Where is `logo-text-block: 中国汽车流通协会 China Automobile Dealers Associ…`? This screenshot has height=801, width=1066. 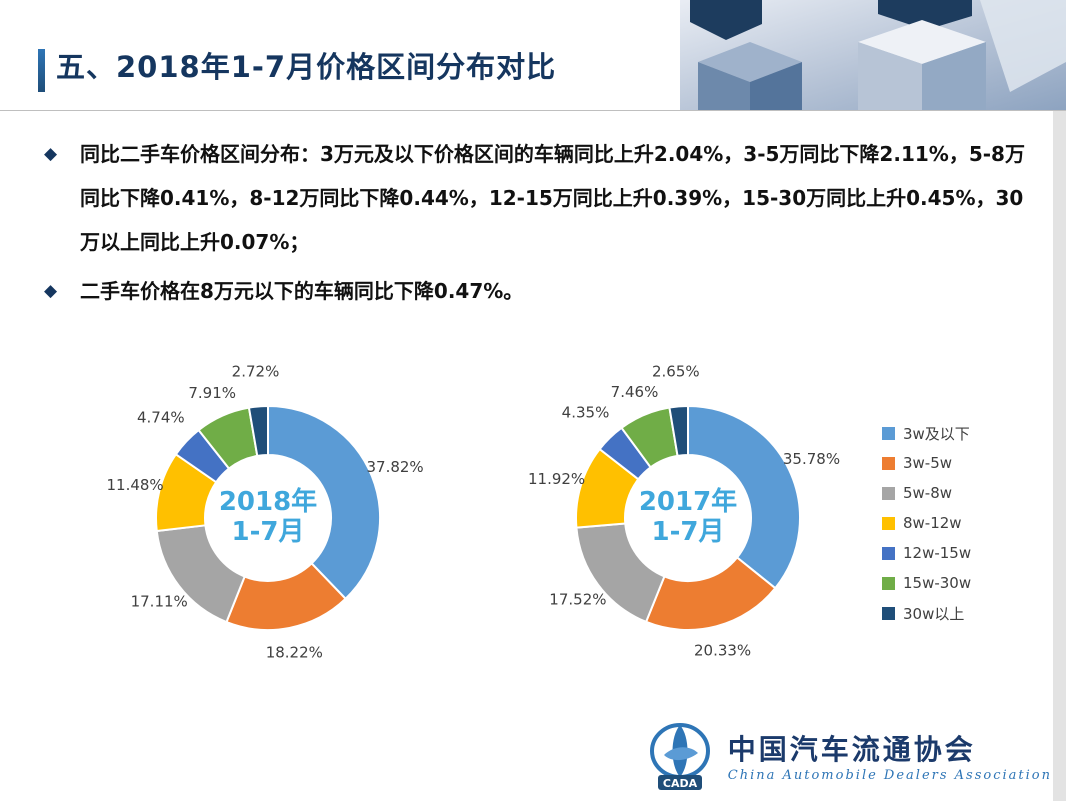 logo-text-block: 中国汽车流通协会 China Automobile Dealers Associ… is located at coordinates (890, 755).